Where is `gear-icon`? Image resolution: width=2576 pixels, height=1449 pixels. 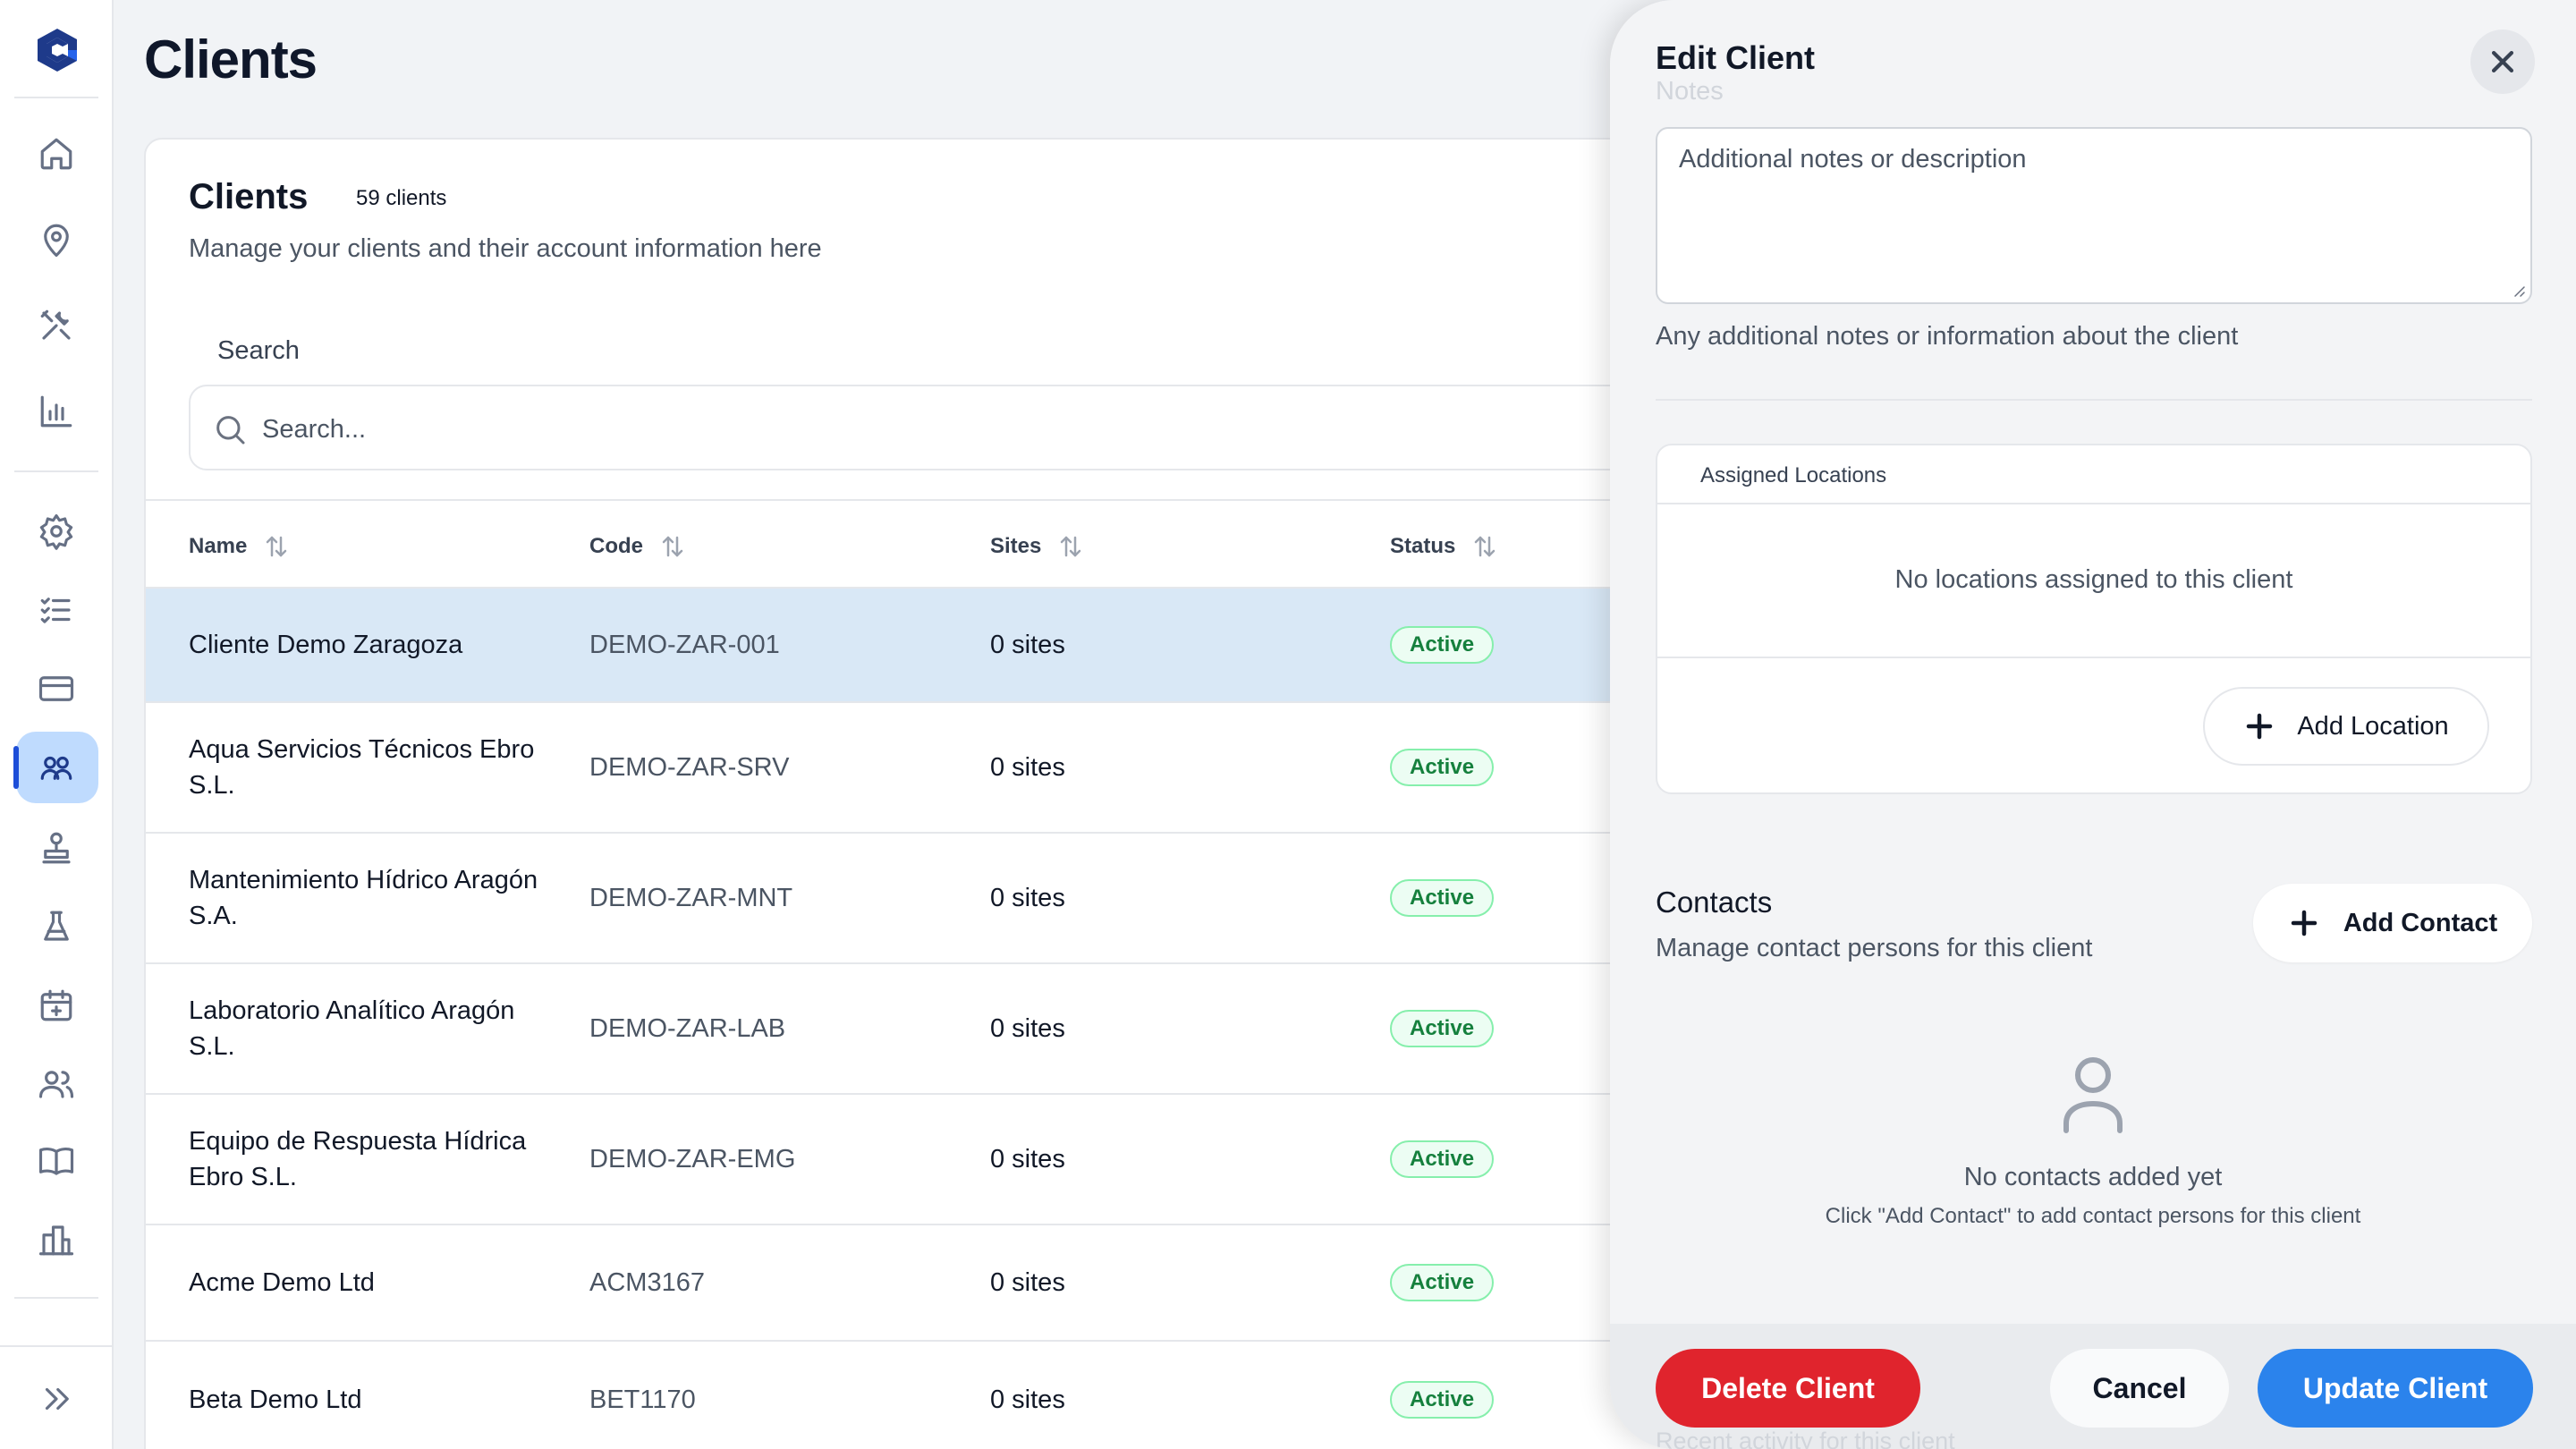 gear-icon is located at coordinates (56, 531).